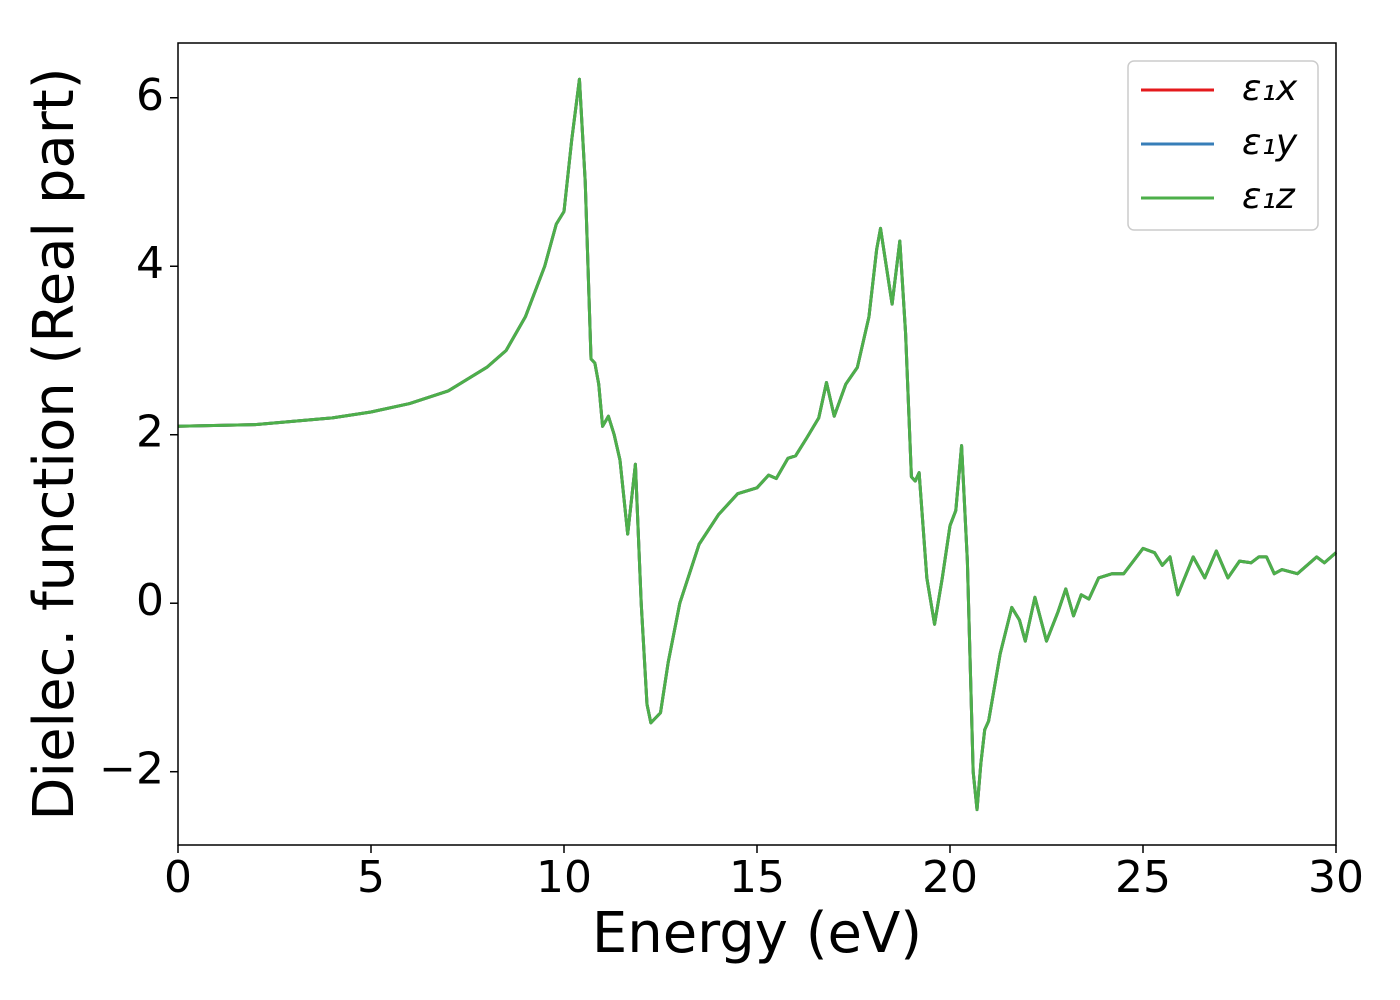 The width and height of the screenshot is (1400, 1000). What do you see at coordinates (150, 263) in the screenshot?
I see `y-tick-label: 4` at bounding box center [150, 263].